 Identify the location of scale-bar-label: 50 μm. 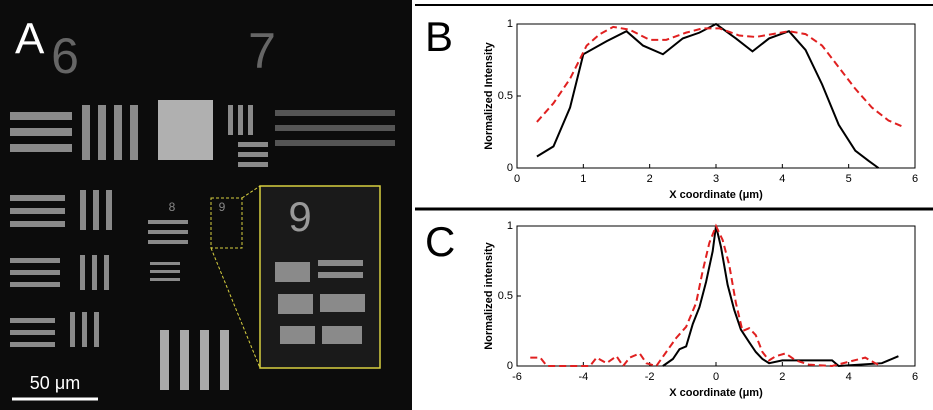
(55, 383).